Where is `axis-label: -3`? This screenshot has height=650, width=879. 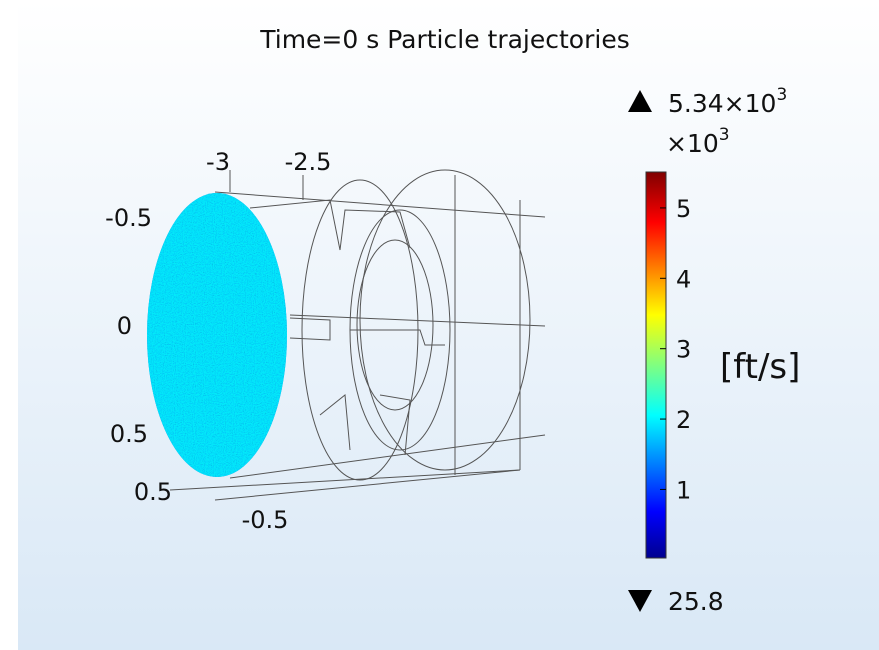
axis-label: -3 is located at coordinates (218, 162).